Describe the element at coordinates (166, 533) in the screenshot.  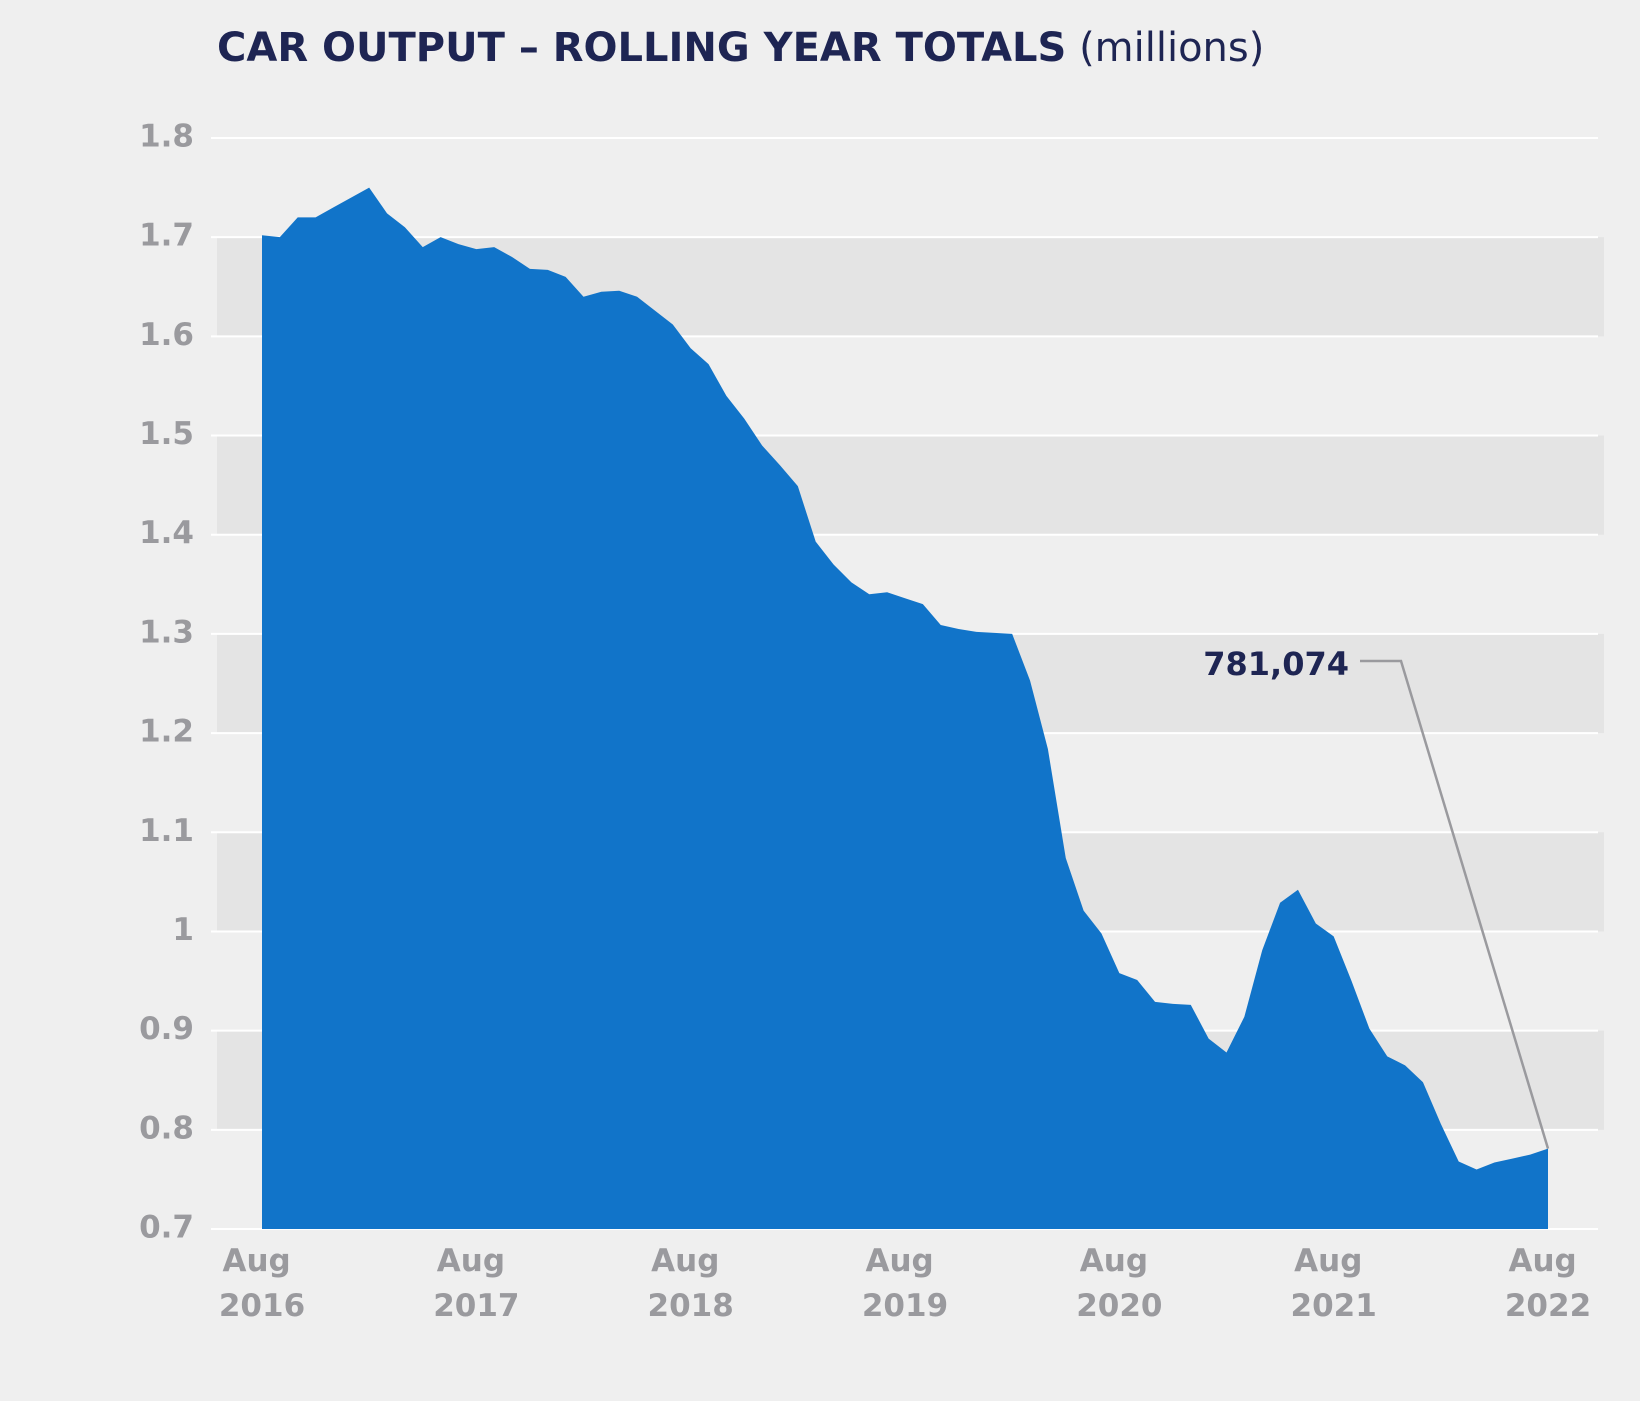
I see `y-tick-label: 1.4` at that location.